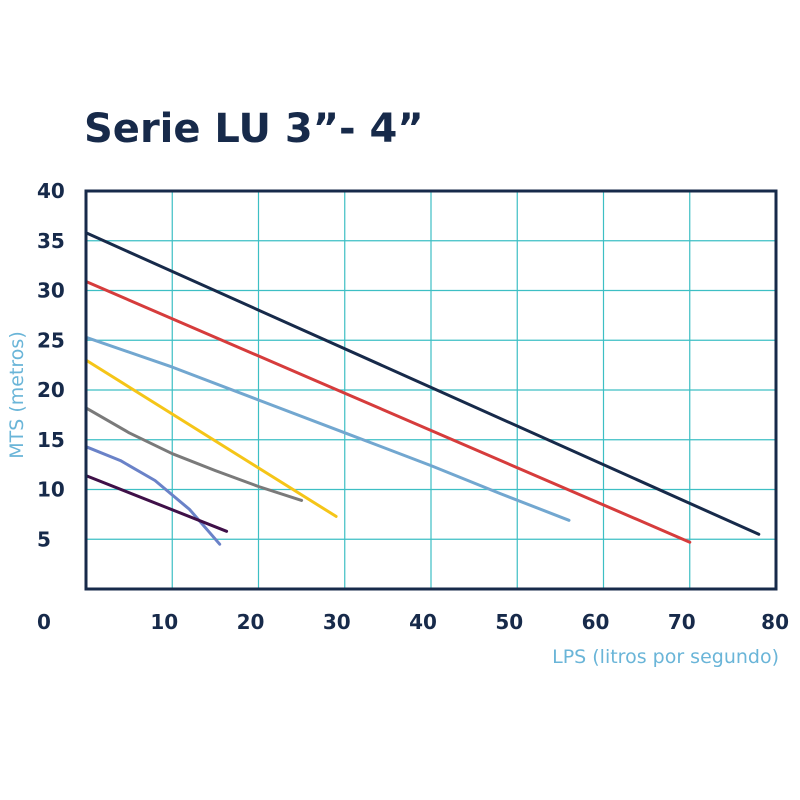  Describe the element at coordinates (596, 622) in the screenshot. I see `x-tick-label: 60` at that location.